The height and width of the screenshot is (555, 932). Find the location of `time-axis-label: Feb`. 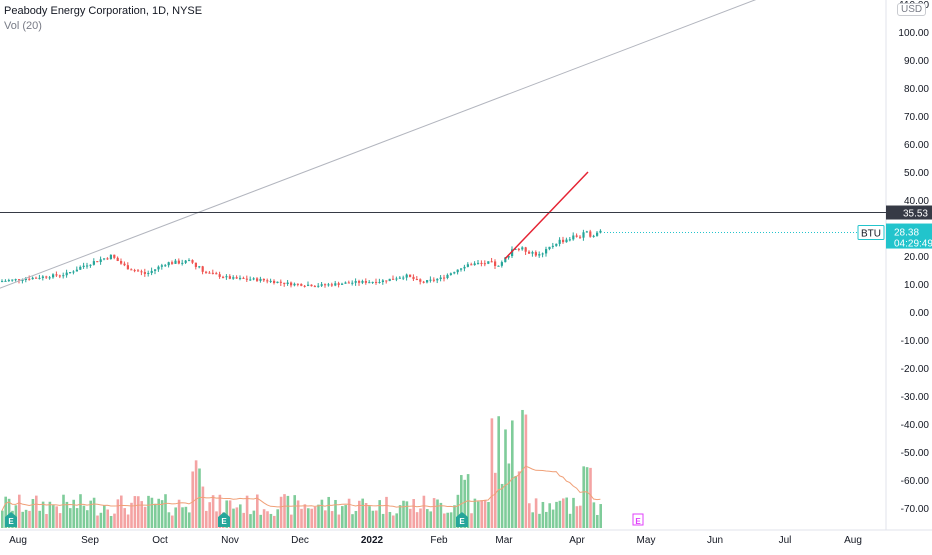

time-axis-label: Feb is located at coordinates (439, 540).